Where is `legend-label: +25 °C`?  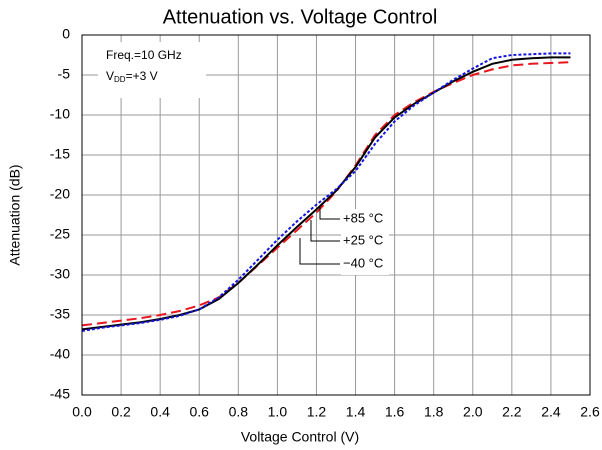 legend-label: +25 °C is located at coordinates (363, 239).